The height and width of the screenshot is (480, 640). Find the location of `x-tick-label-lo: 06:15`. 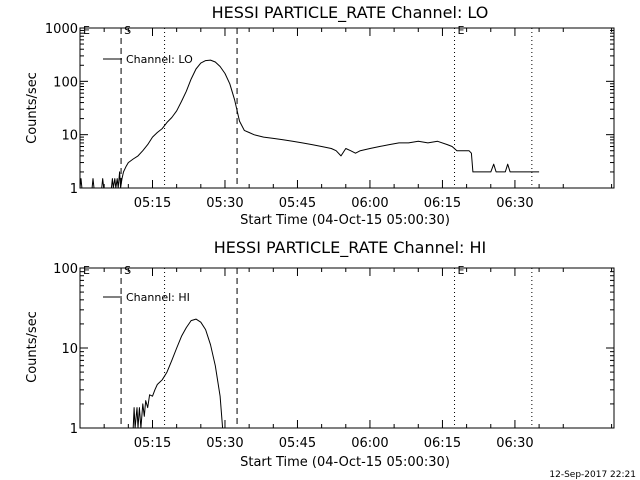

x-tick-label-lo: 06:15 is located at coordinates (442, 203).